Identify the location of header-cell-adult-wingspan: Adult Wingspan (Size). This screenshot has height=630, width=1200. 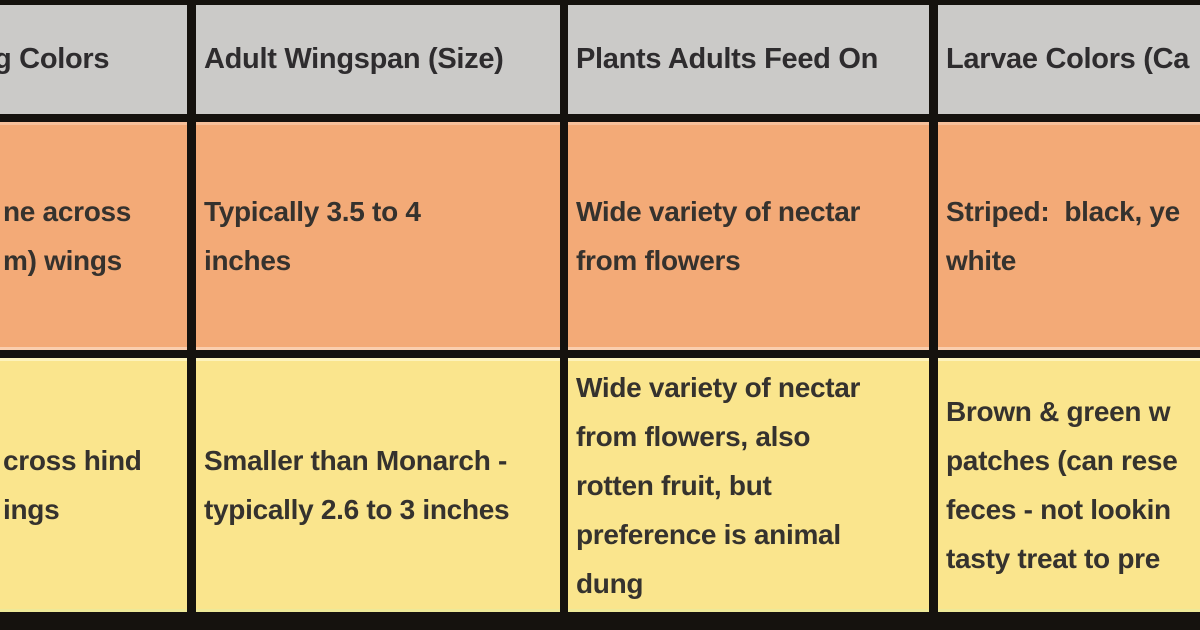
(378, 59).